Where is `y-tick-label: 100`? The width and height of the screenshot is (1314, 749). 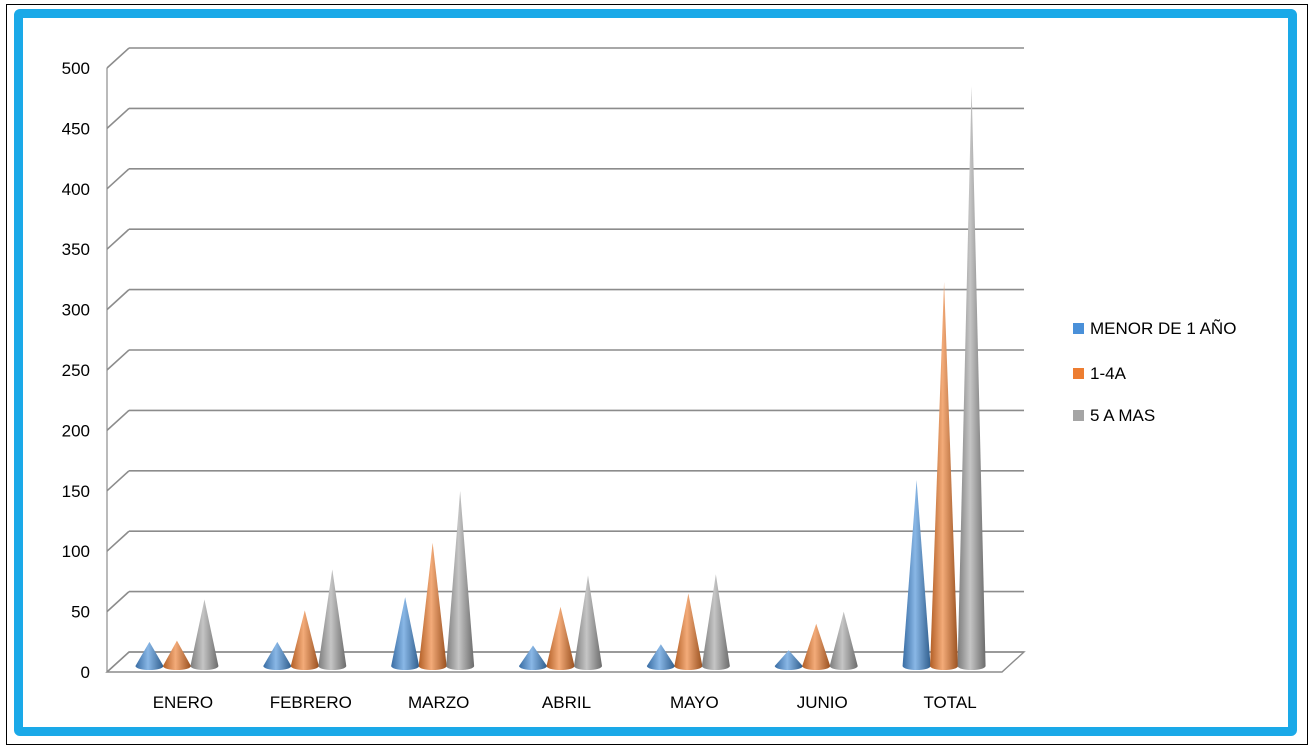
y-tick-label: 100 is located at coordinates (76, 551).